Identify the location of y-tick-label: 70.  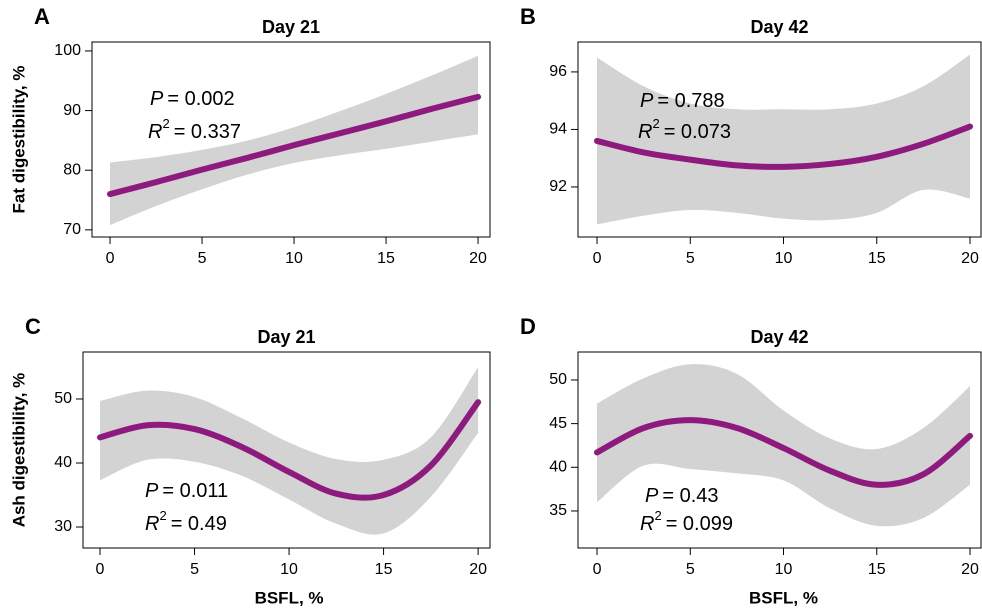
(72, 229).